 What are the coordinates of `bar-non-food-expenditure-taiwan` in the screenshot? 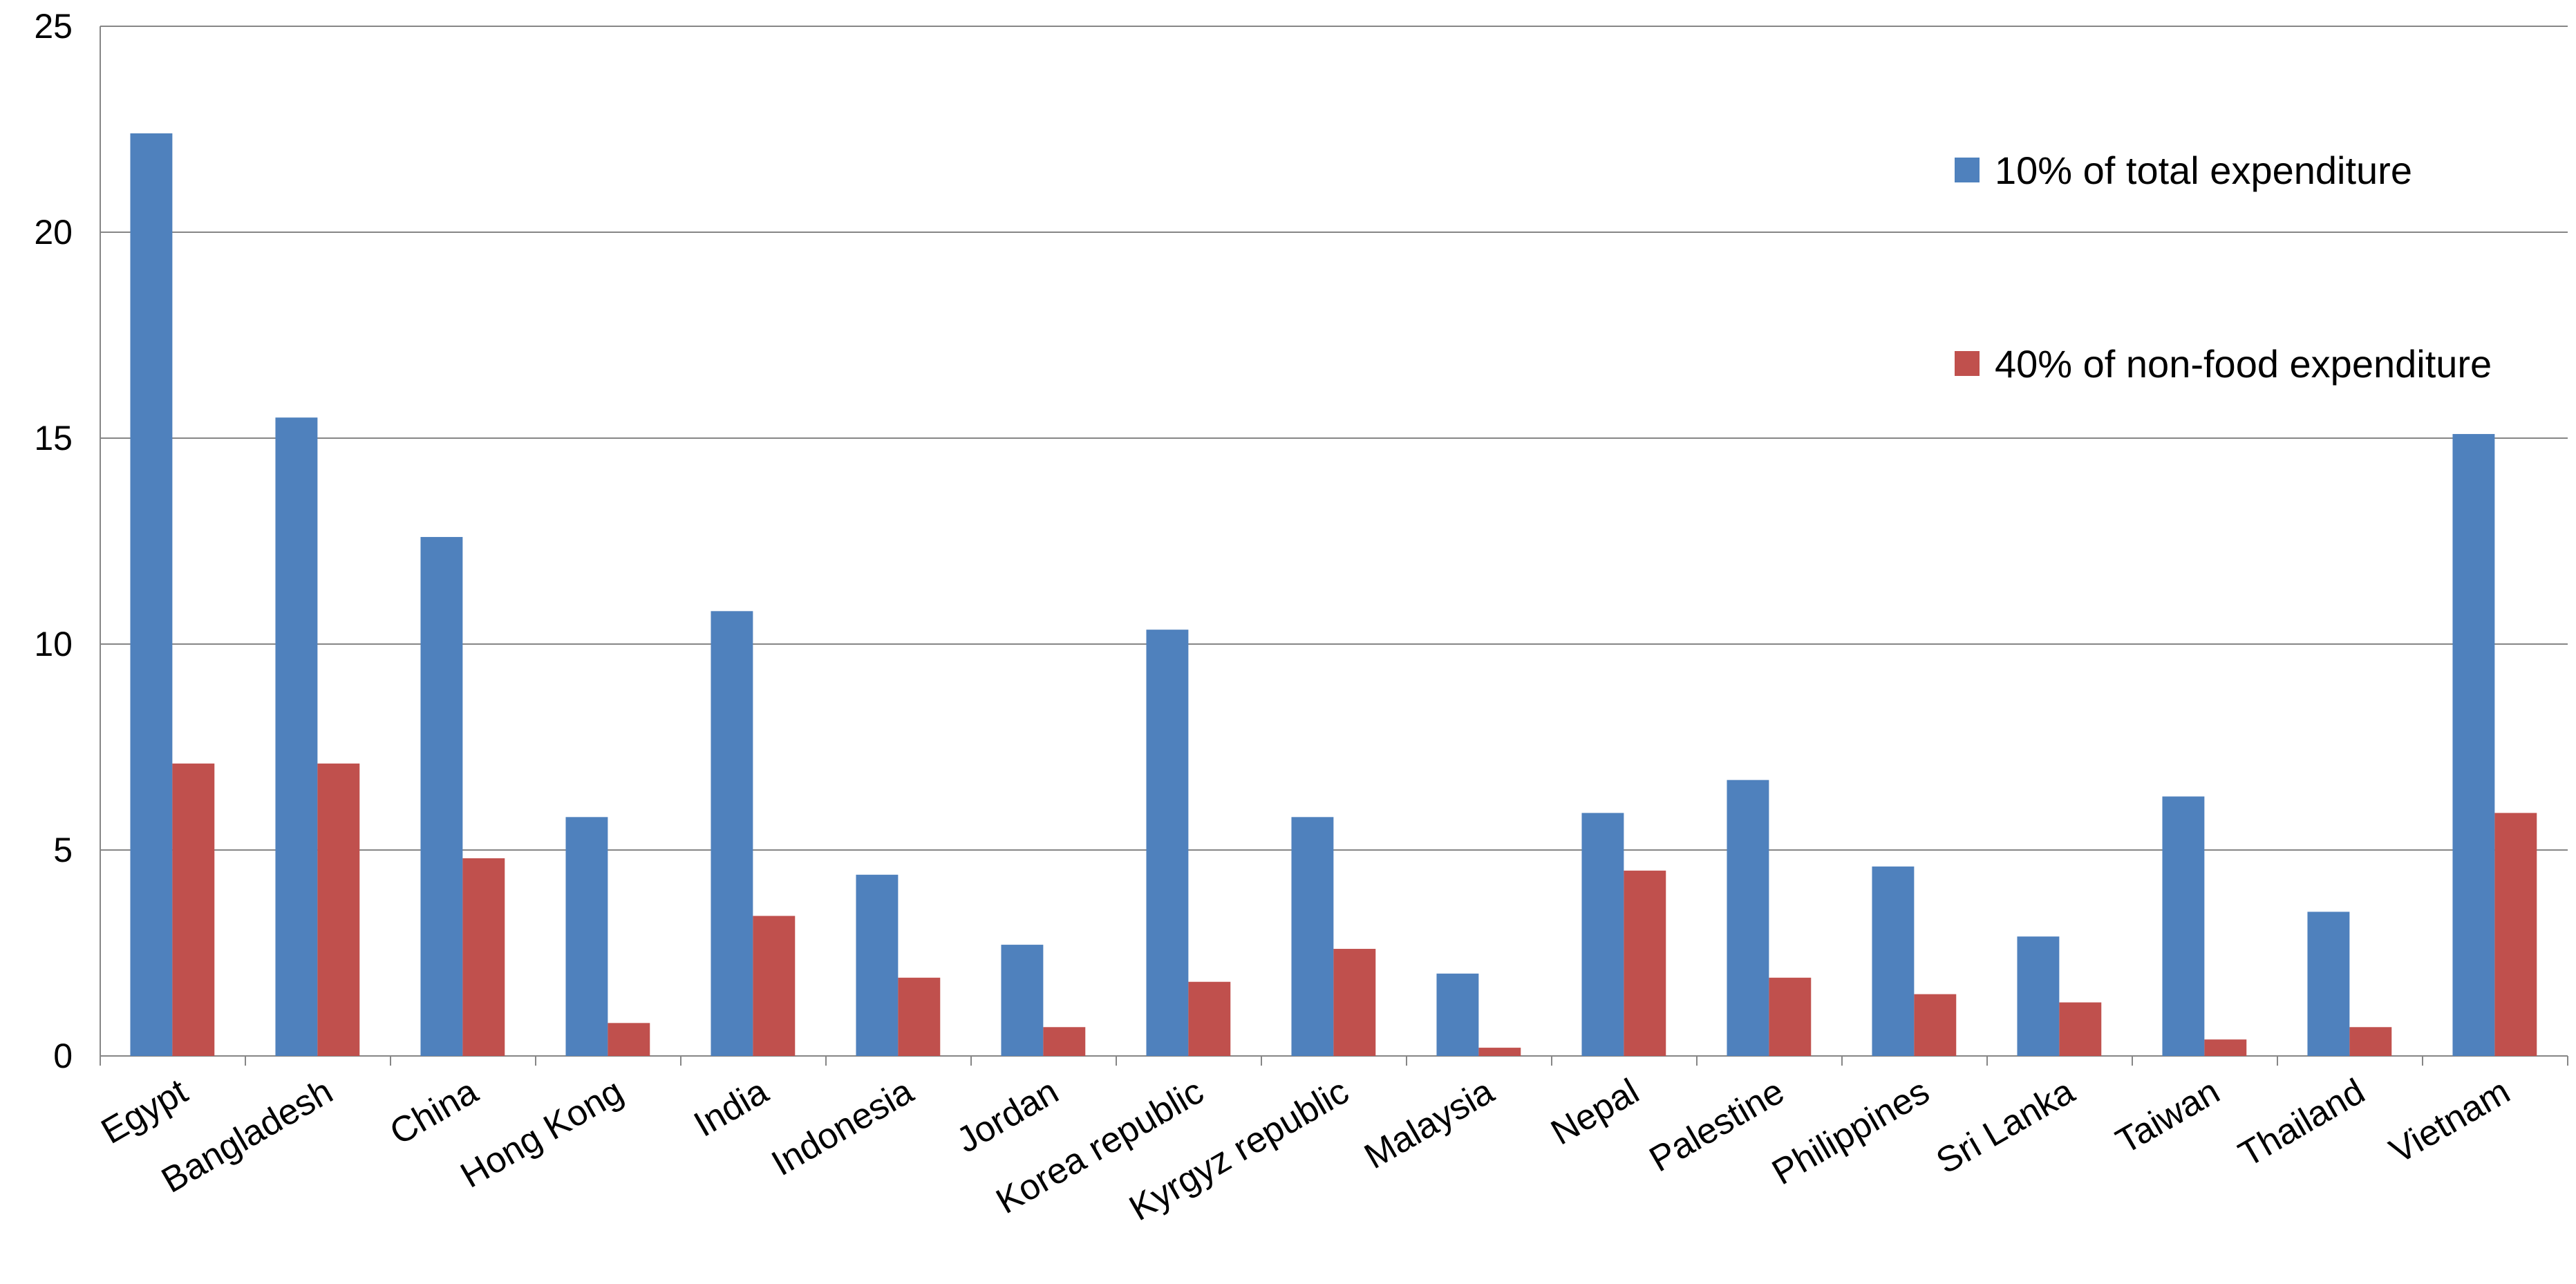 It's located at (2225, 1047).